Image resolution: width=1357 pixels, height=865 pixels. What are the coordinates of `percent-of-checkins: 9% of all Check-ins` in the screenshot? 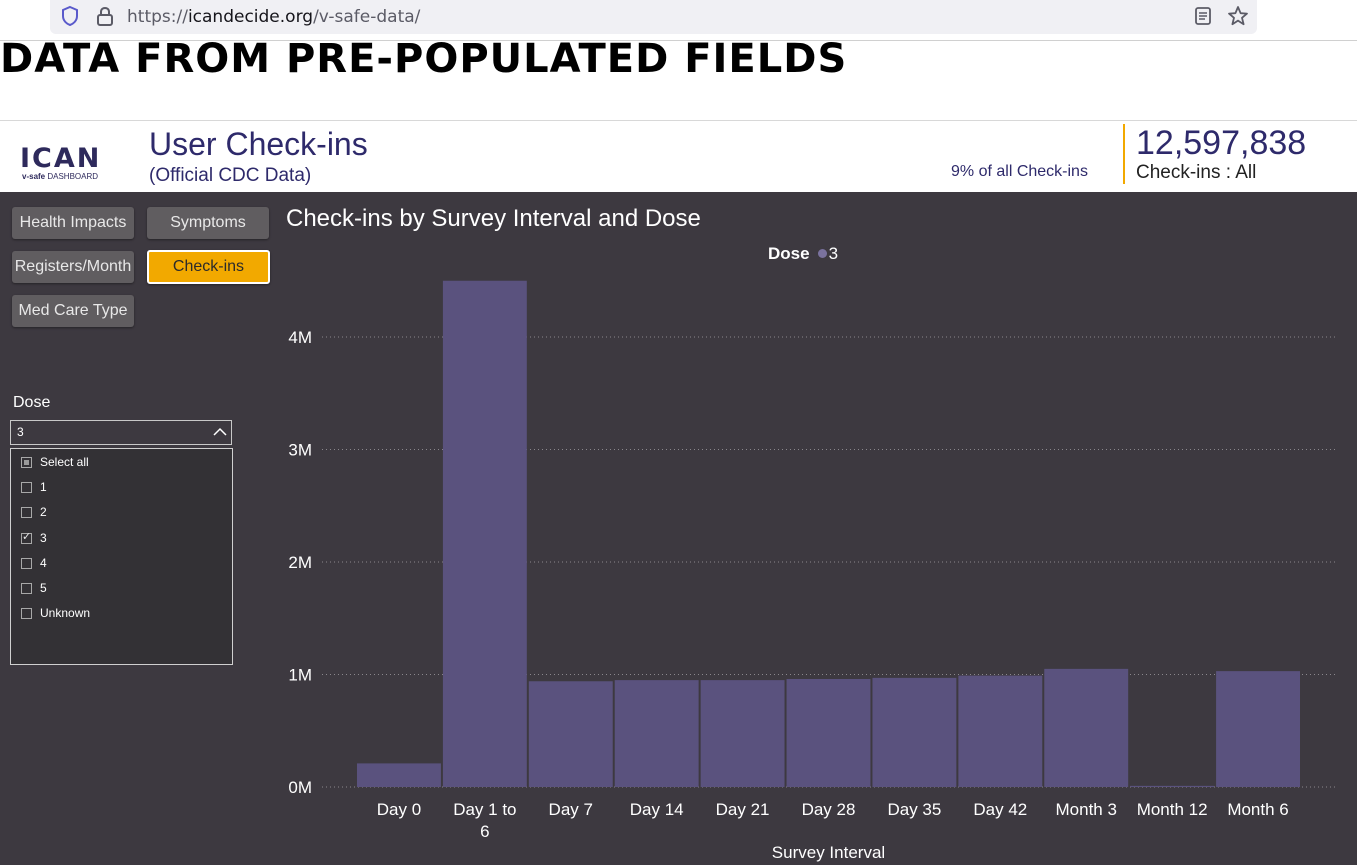 It's located at (1019, 171).